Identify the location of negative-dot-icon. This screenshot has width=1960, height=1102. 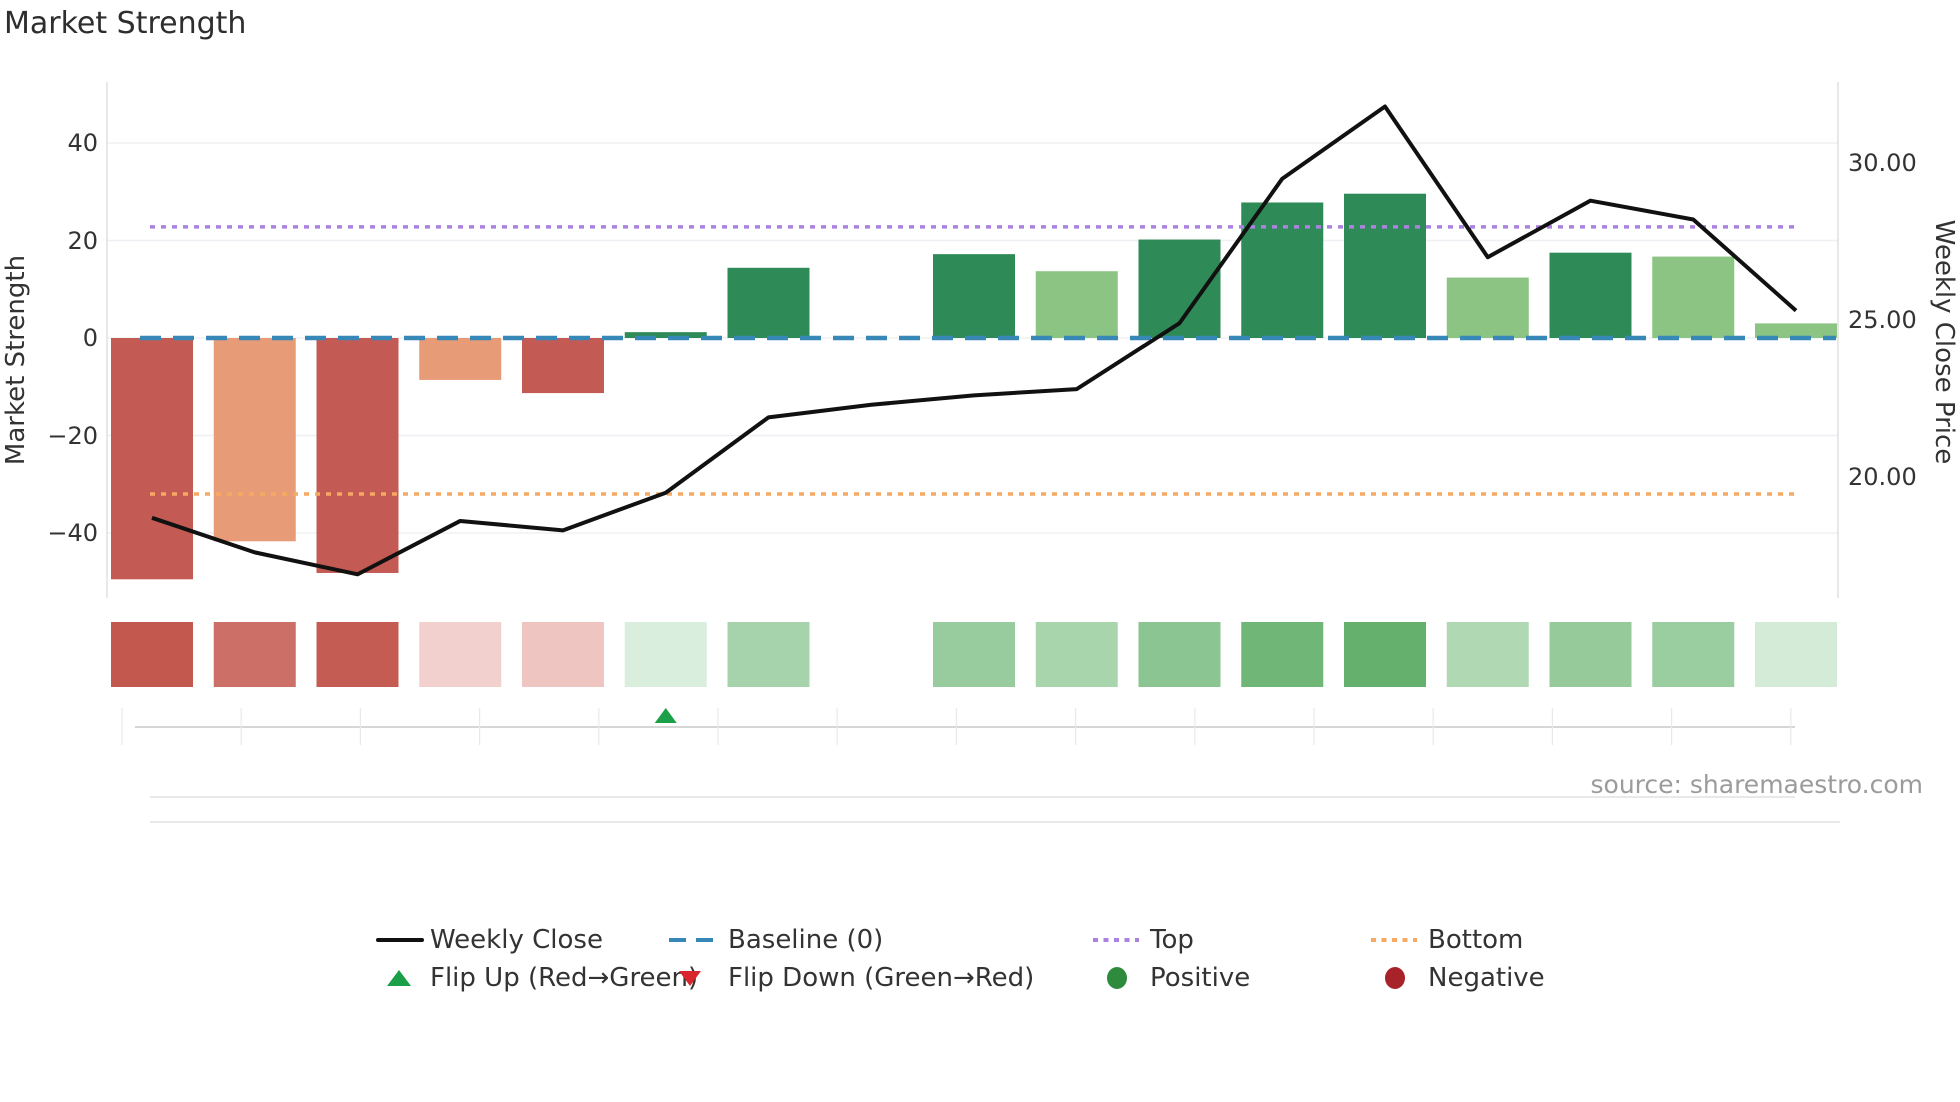
(1395, 978).